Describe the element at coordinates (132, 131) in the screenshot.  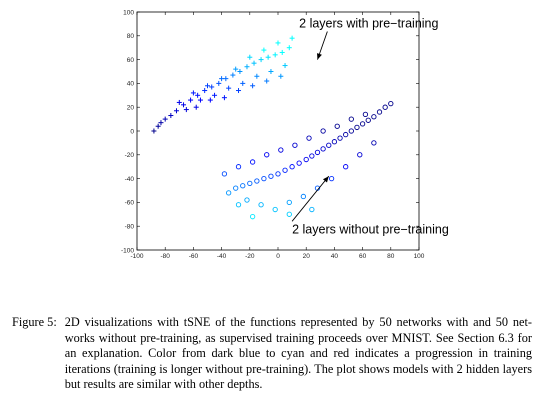
I see `y-tick-label: 0` at that location.